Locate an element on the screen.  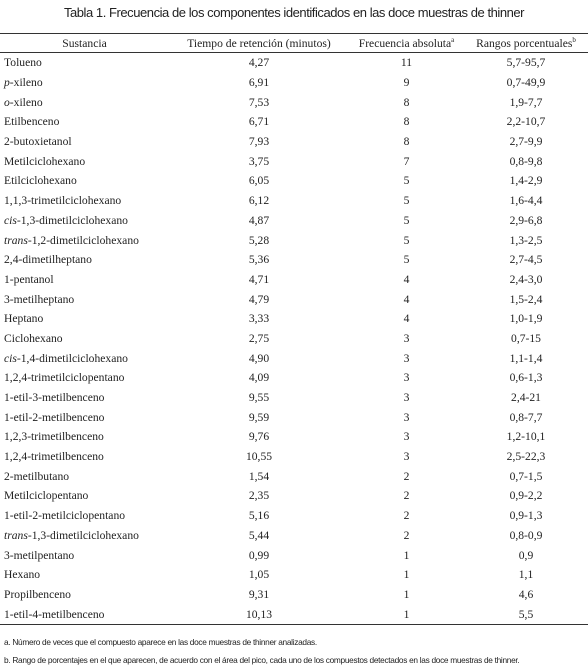
table-row: p-xileno 6,91 9 0,7-49,9 is located at coordinates (294, 83).